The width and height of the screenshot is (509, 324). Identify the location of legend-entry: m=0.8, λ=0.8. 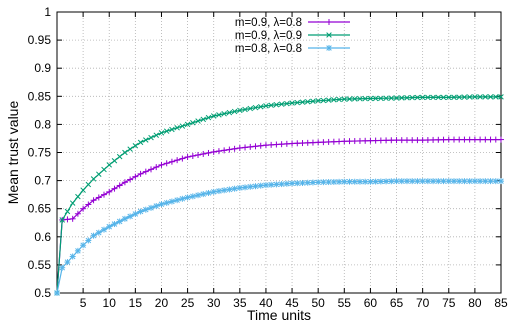
(292, 49).